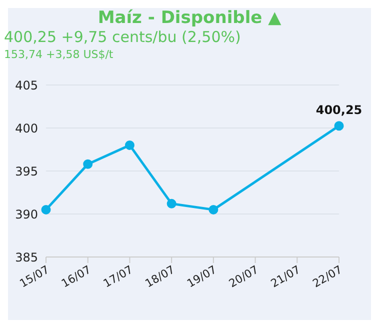 The width and height of the screenshot is (379, 328). What do you see at coordinates (59, 54) in the screenshot?
I see `text: 153,74 +3,58 US$/t` at bounding box center [59, 54].